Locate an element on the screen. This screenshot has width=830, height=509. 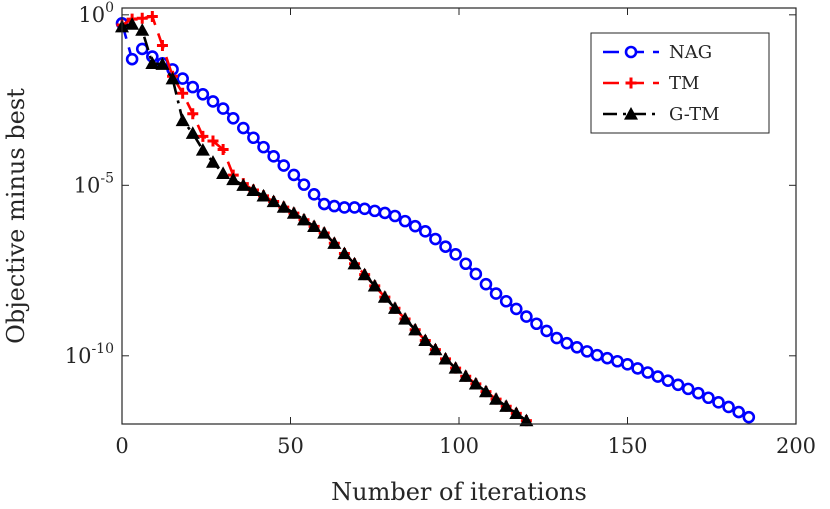
legend-label: G-TM is located at coordinates (694, 114).